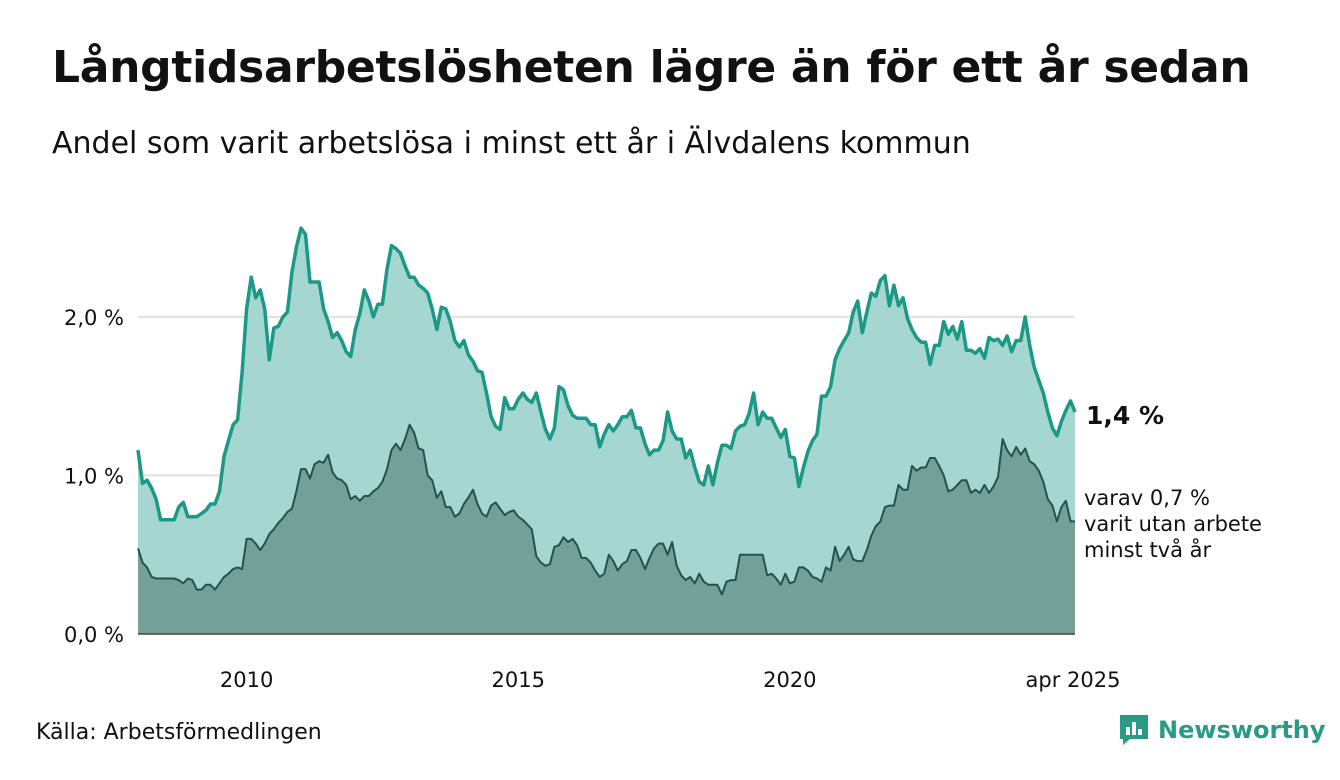 The width and height of the screenshot is (1340, 780). I want to click on y-tick-label: 1,0 %, so click(94, 476).